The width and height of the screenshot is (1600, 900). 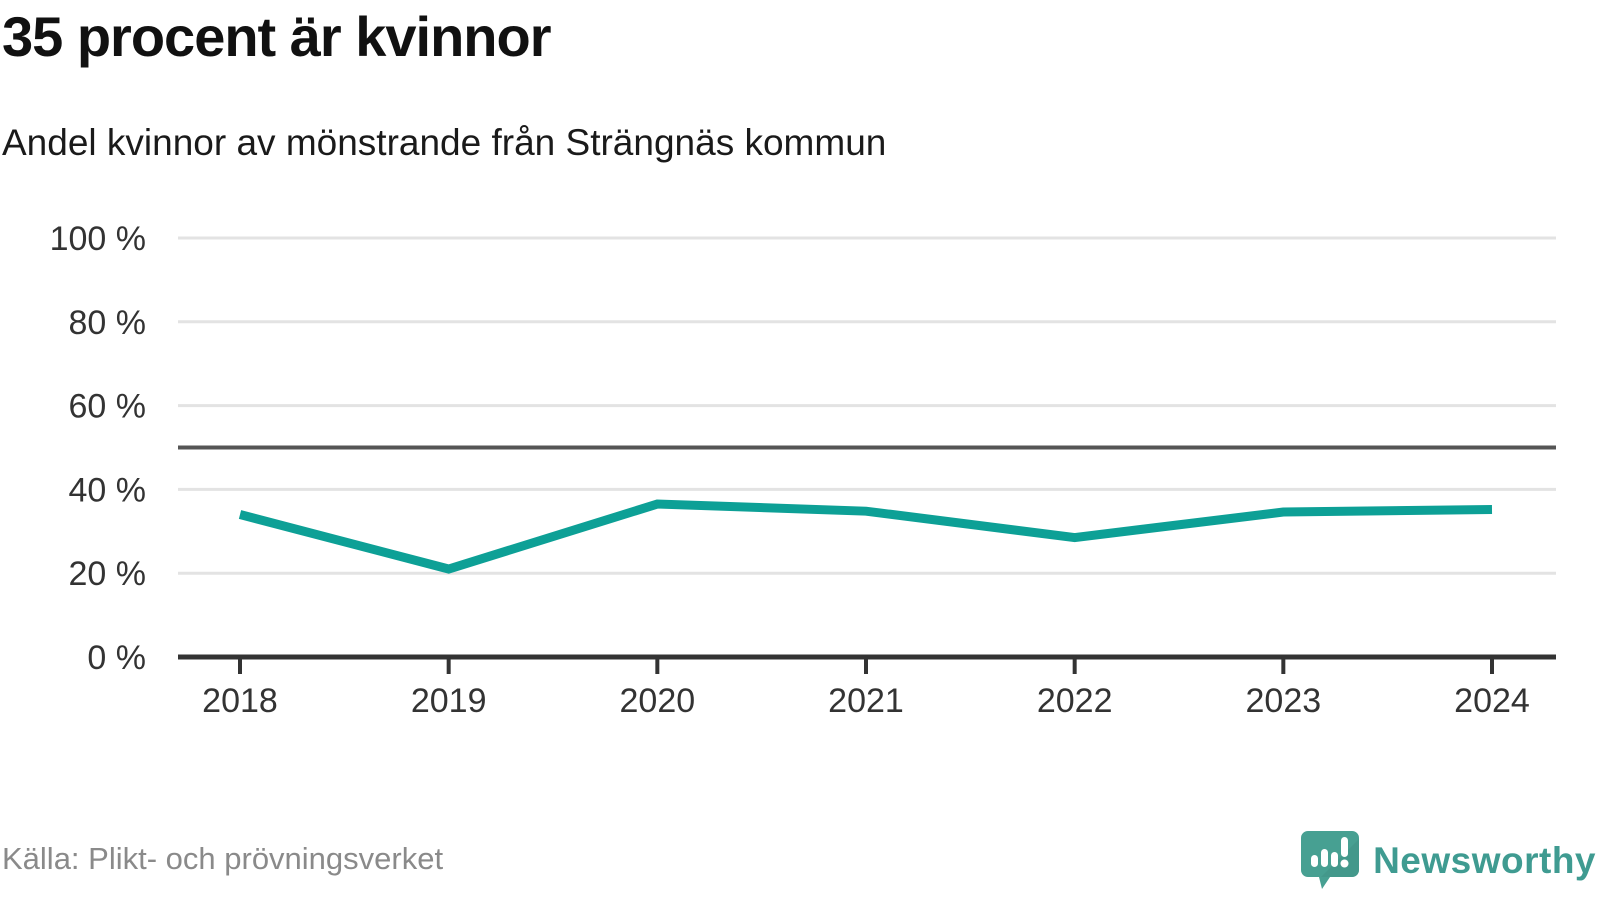 I want to click on newsworthy-logo: Newsworthy, so click(x=1448, y=861).